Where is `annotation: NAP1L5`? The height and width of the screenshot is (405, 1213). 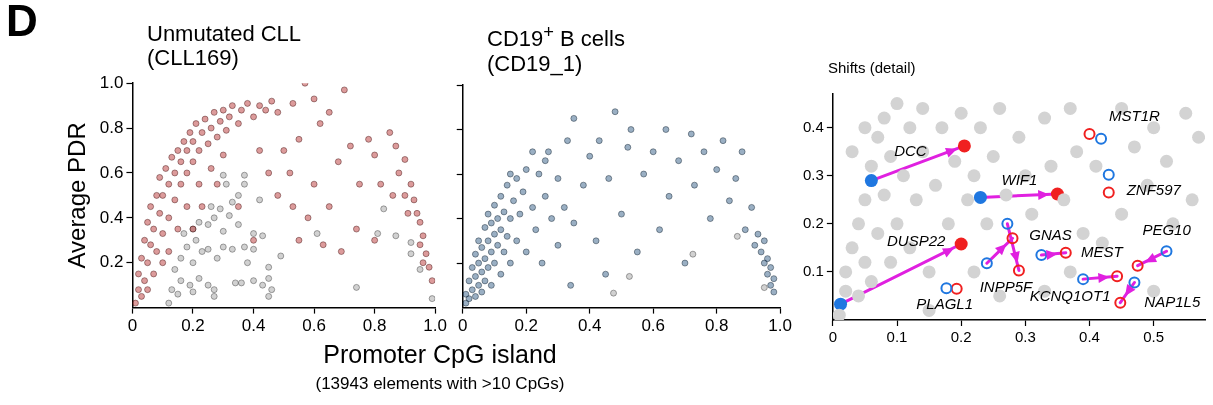
annotation: NAP1L5 is located at coordinates (1172, 301).